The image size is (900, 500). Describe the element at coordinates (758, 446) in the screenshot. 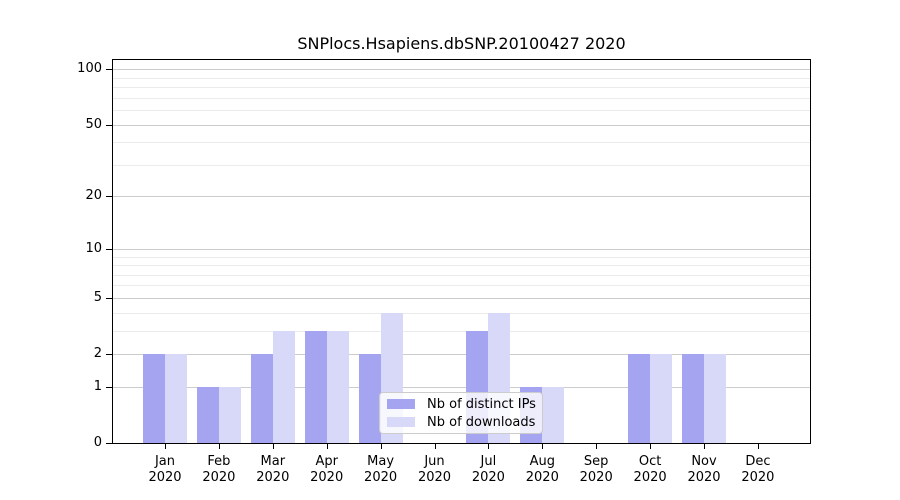

I see `x-tick-mark-dec` at that location.